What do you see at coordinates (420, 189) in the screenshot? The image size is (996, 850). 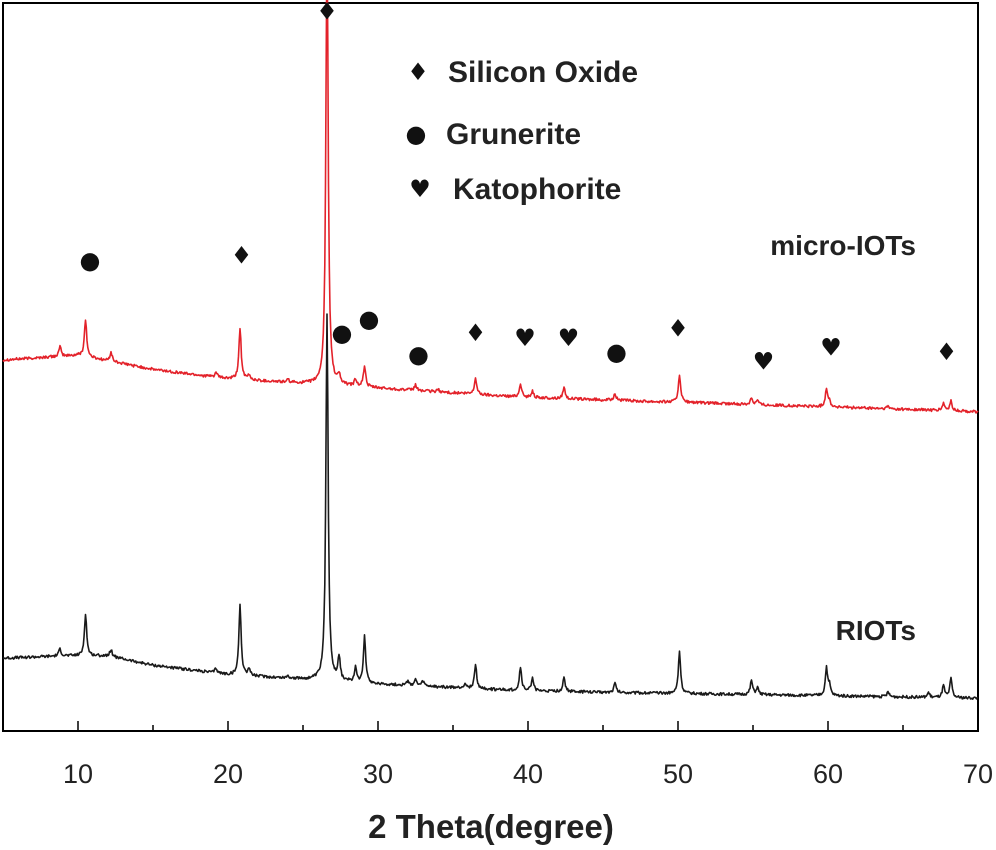 I see `legend-katophorite-symbol: ♥` at bounding box center [420, 189].